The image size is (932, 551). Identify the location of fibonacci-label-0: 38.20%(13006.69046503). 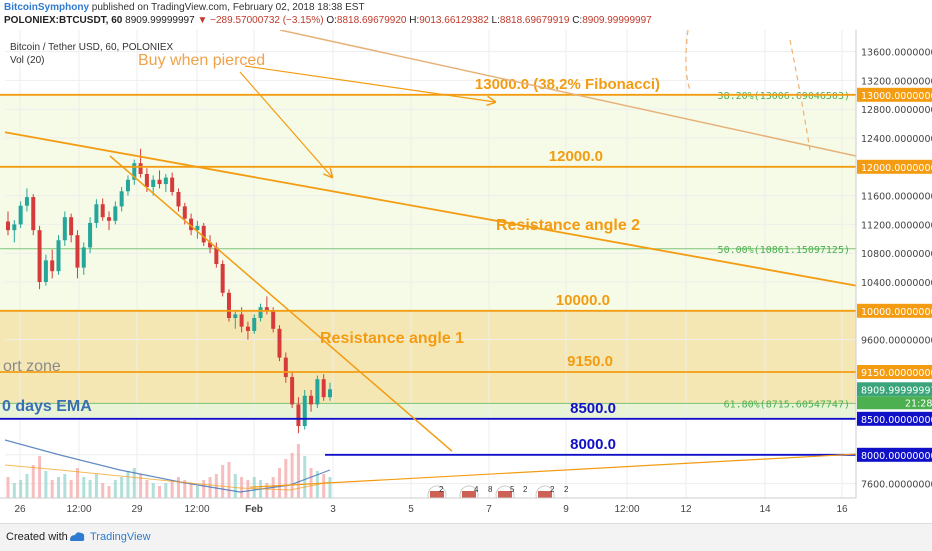
(784, 96).